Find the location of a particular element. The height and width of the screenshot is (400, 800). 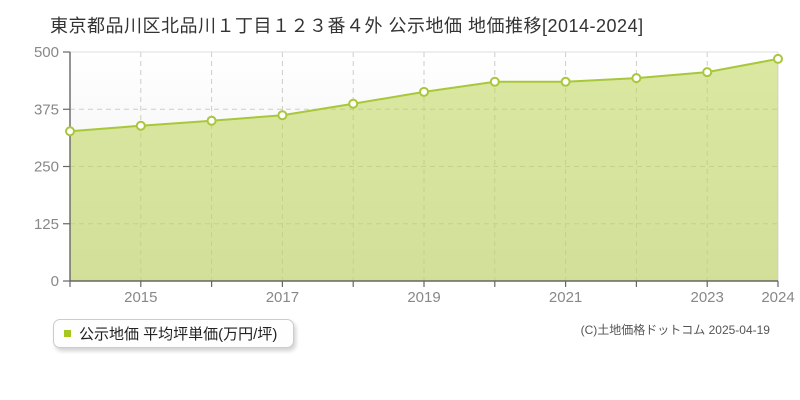

y-tick-label: 0 is located at coordinates (55, 281).